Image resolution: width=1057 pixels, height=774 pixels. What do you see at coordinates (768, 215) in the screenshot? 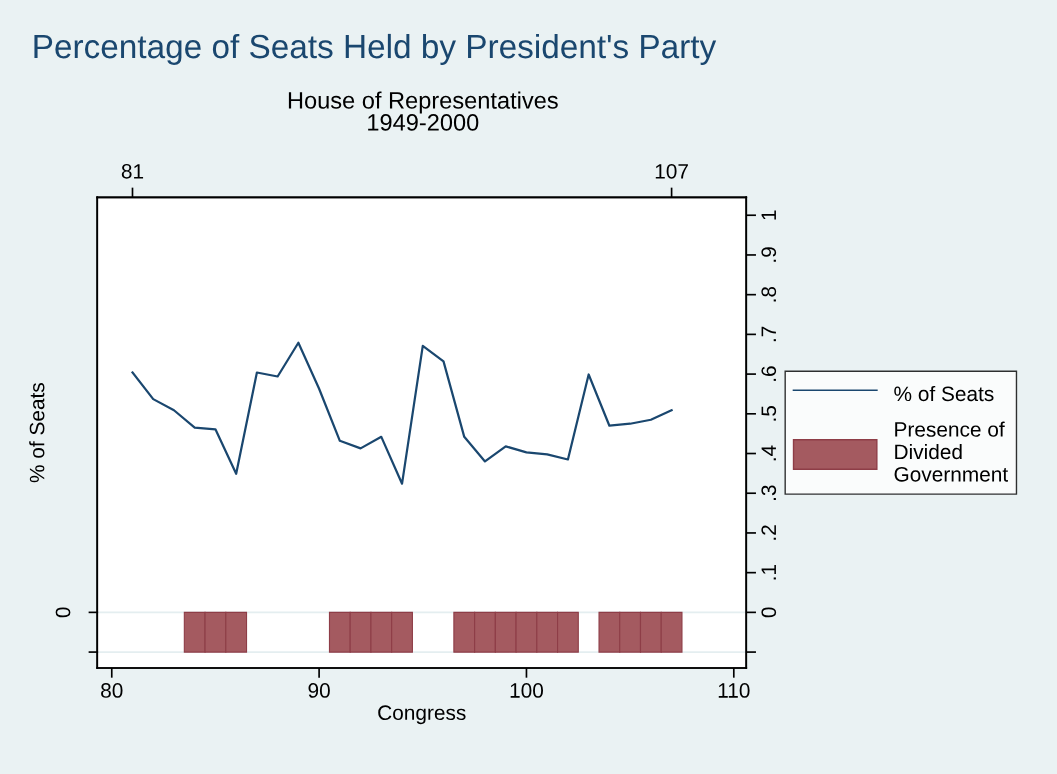
I see `y-tick-label: 1` at bounding box center [768, 215].